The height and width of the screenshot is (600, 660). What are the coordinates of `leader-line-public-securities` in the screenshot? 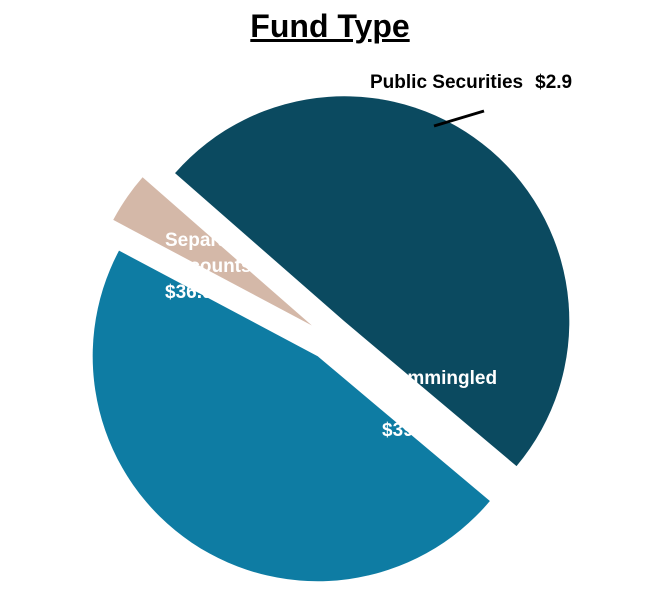 It's located at (459, 118).